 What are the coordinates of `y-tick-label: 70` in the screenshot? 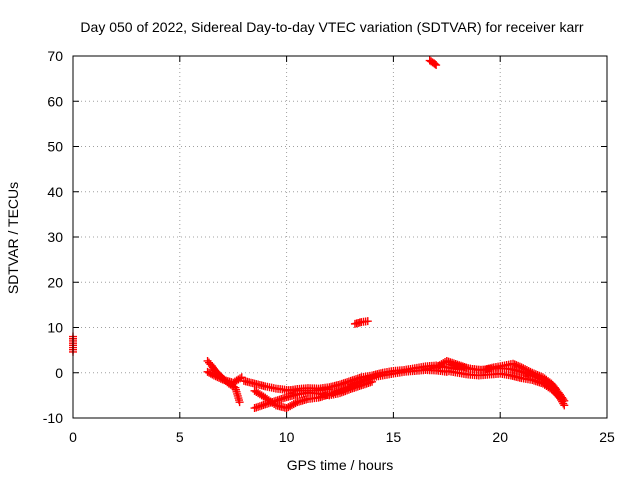 It's located at (55, 56).